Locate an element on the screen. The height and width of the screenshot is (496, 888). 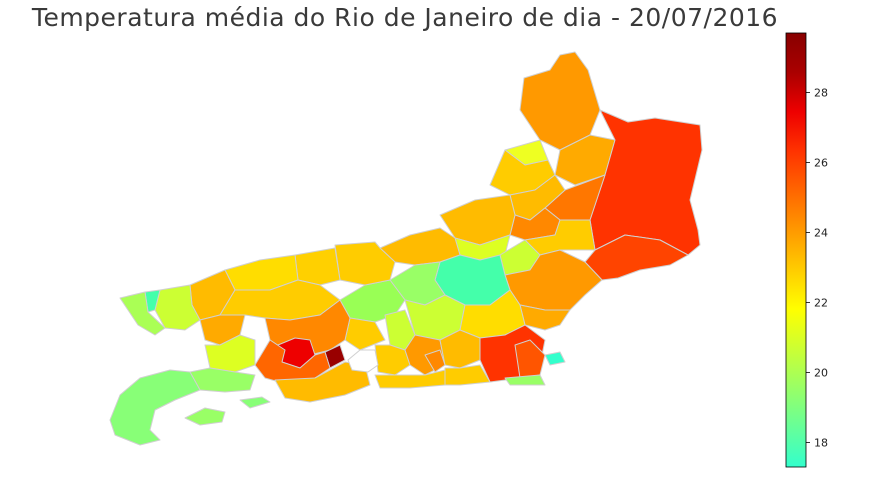
colorbar-tick-label: 18 is located at coordinates (821, 443).